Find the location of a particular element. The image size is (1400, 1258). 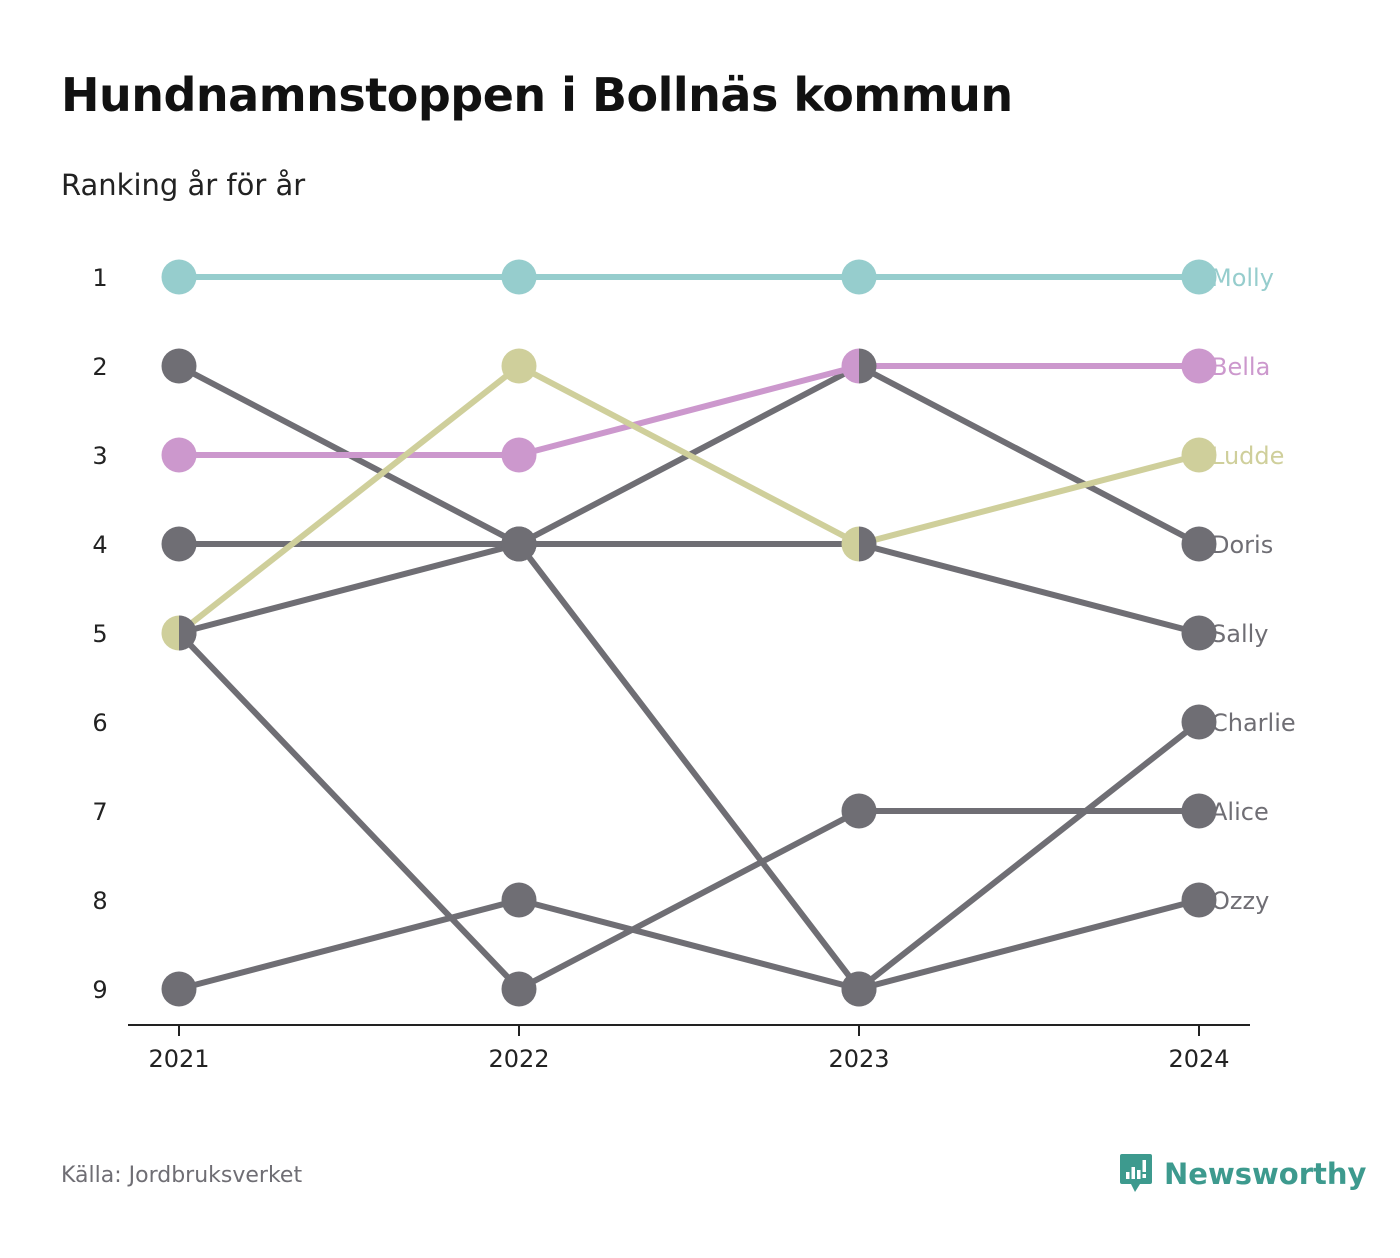

series-label-bella: Bella is located at coordinates (1240, 367).